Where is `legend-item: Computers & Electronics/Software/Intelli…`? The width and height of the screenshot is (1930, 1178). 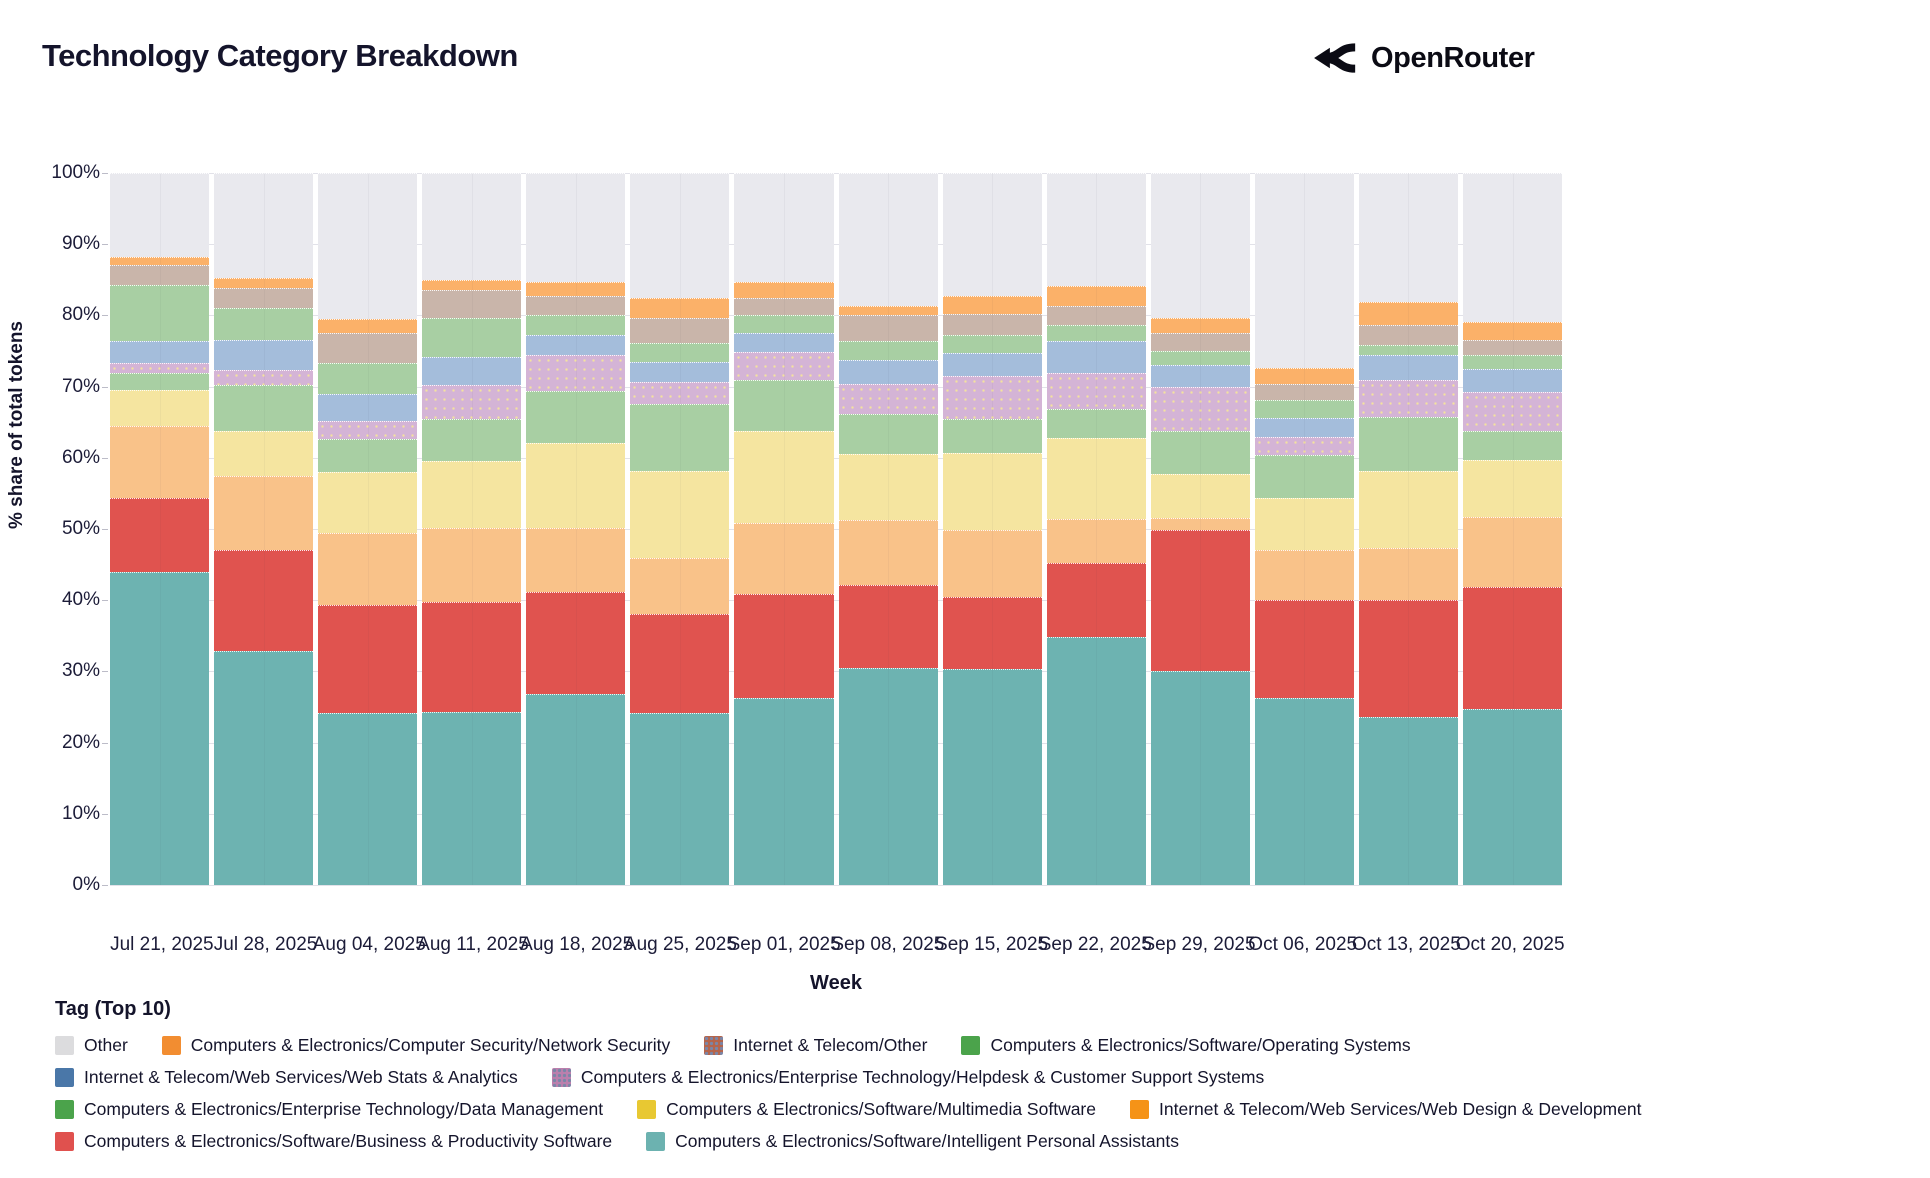
legend-item: Computers & Electronics/Software/Intelli… is located at coordinates (912, 1141).